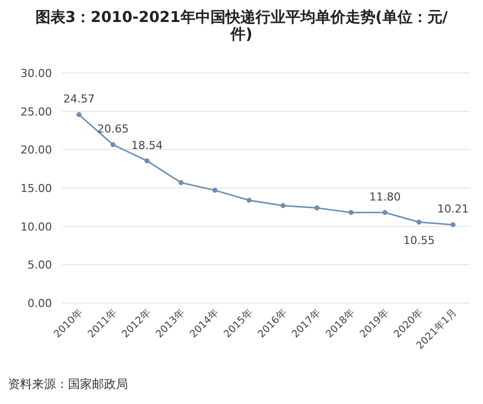  What do you see at coordinates (241, 25) in the screenshot?
I see `title: 图表3：2010-2021年中国快递行业平均单价走势(单位：元/件)` at bounding box center [241, 25].